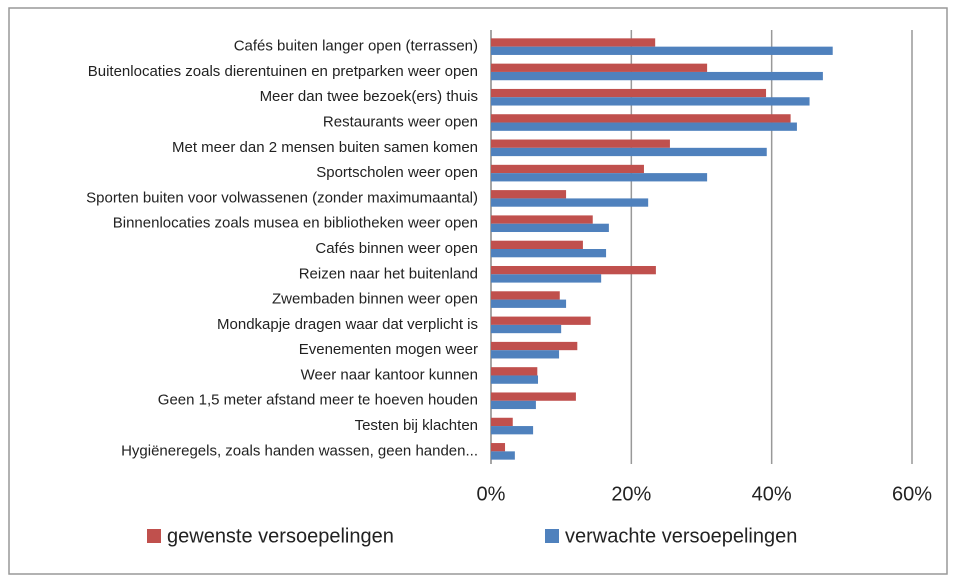 This screenshot has width=954, height=579. I want to click on y-tick-label: Mondkapje dragen waar dat verplicht is, so click(347, 324).